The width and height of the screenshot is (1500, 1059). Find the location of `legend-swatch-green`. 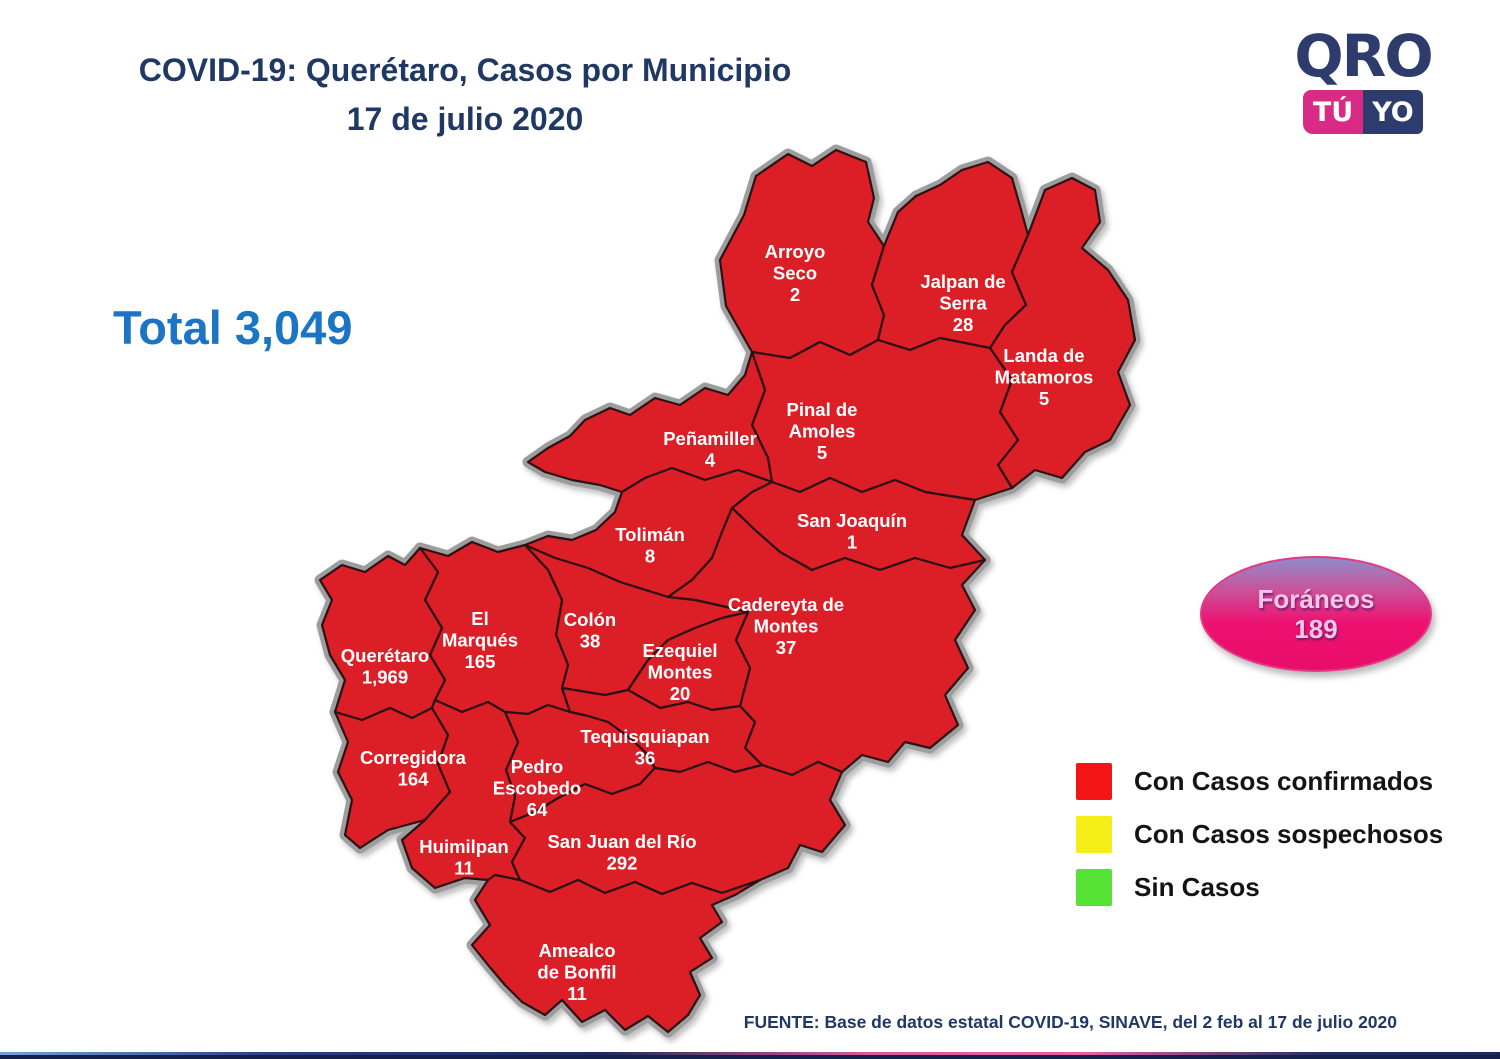

legend-swatch-green is located at coordinates (1094, 887).